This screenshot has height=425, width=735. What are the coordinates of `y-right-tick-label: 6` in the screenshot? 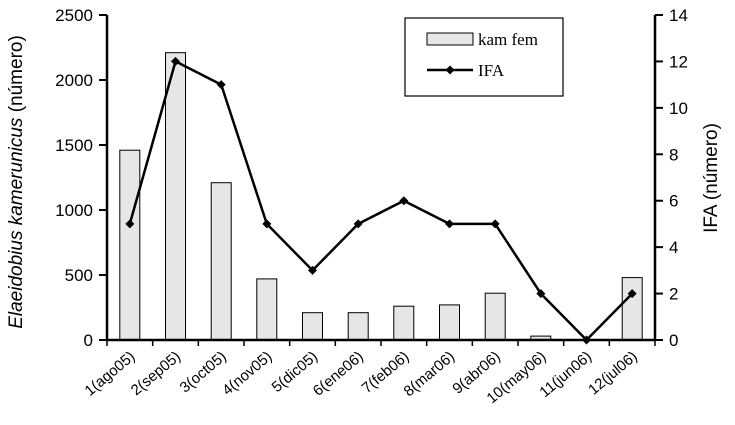 It's located at (673, 201).